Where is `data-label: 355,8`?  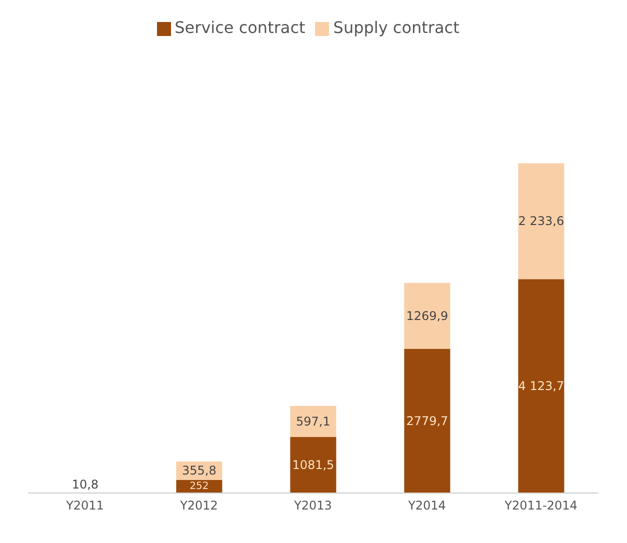 data-label: 355,8 is located at coordinates (199, 471).